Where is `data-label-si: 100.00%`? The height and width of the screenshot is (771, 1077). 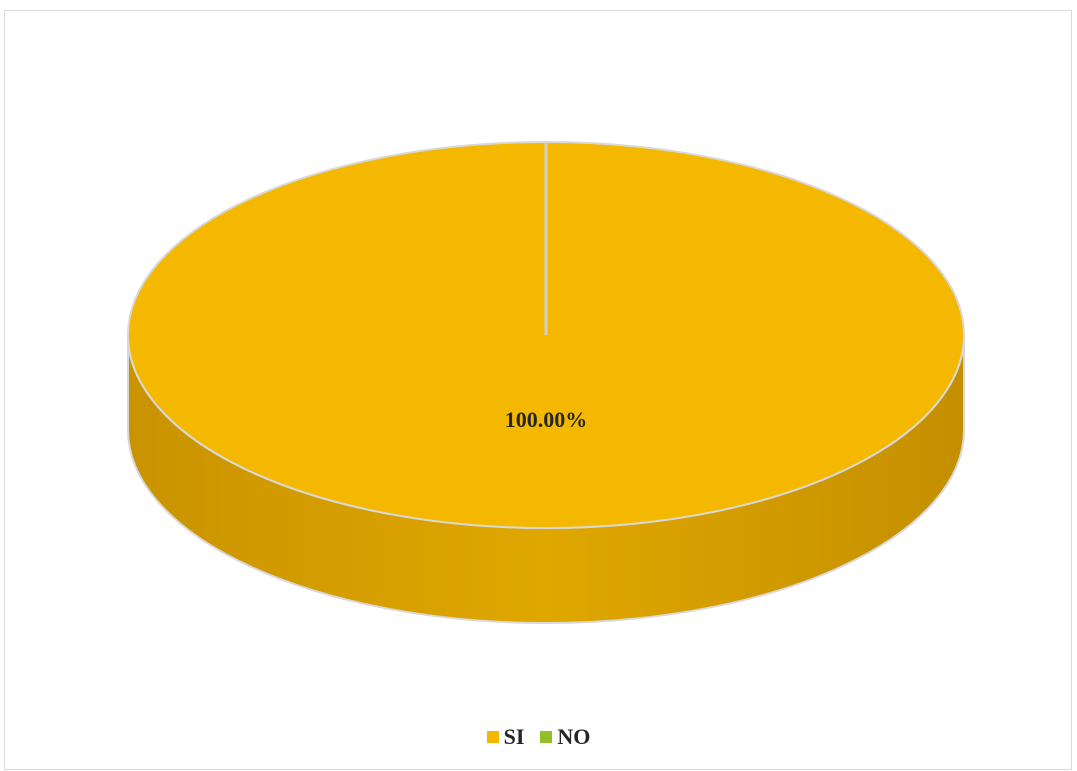
data-label-si: 100.00% is located at coordinates (546, 419).